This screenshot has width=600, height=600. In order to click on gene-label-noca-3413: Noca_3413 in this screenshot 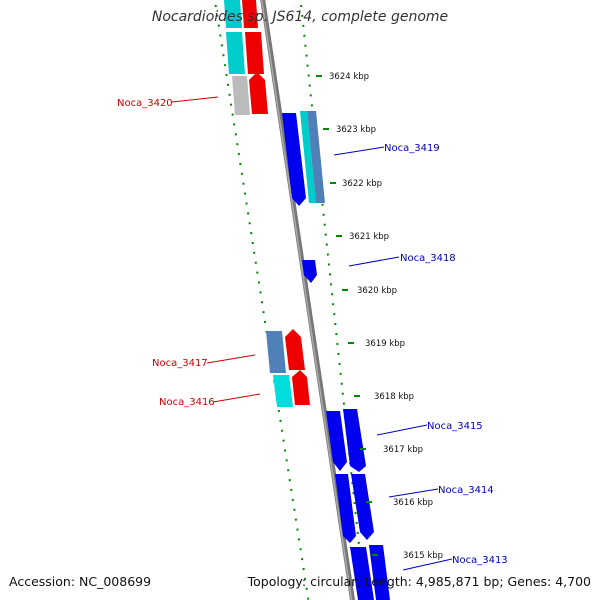, I will do `click(480, 560)`.